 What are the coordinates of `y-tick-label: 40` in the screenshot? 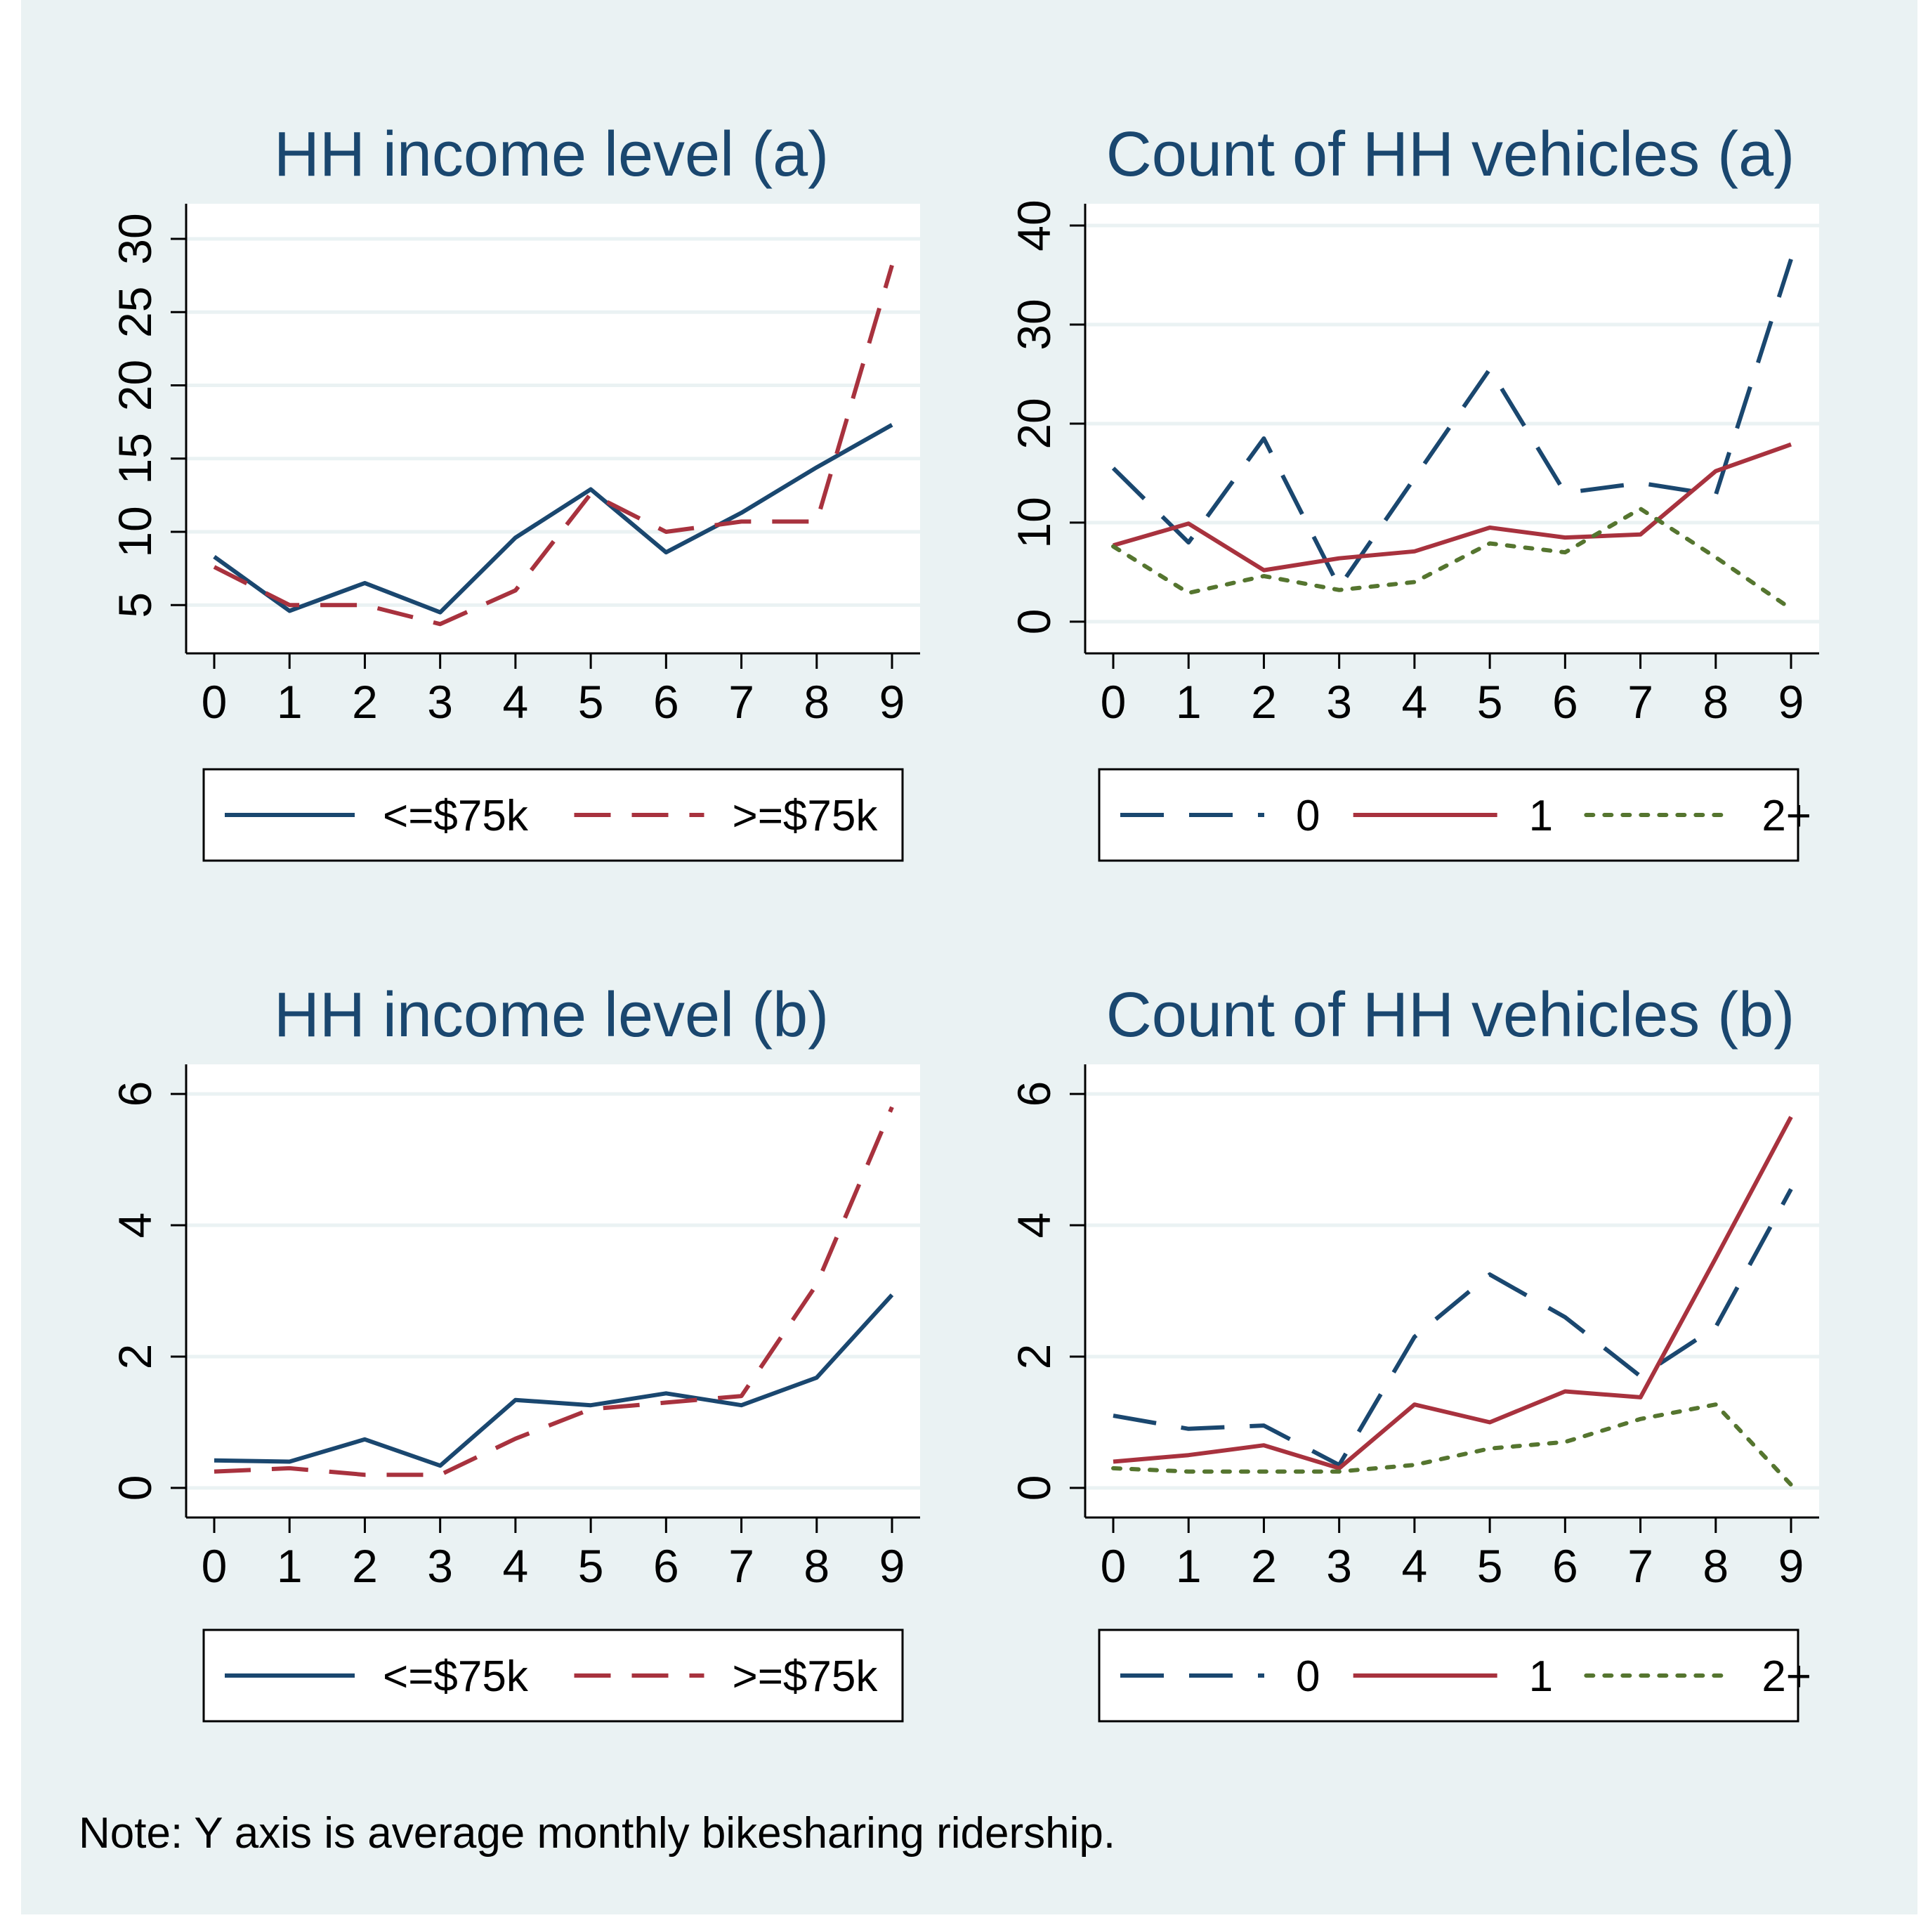 It's located at (1034, 226).